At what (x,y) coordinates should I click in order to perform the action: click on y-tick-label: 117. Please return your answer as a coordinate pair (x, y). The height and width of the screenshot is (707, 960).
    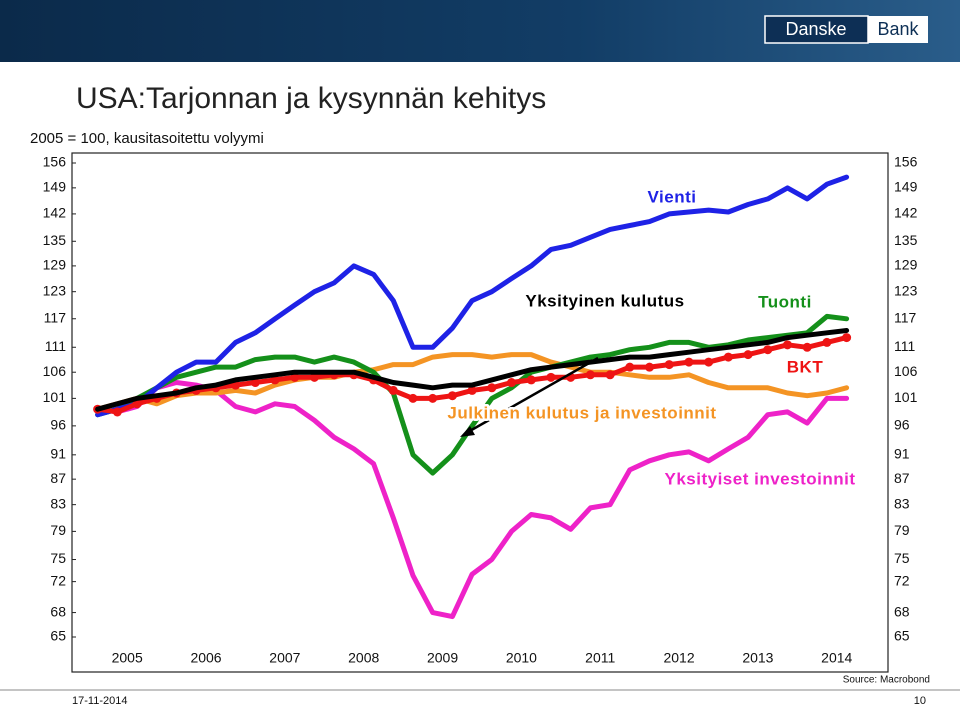
    Looking at the image, I should click on (55, 317).